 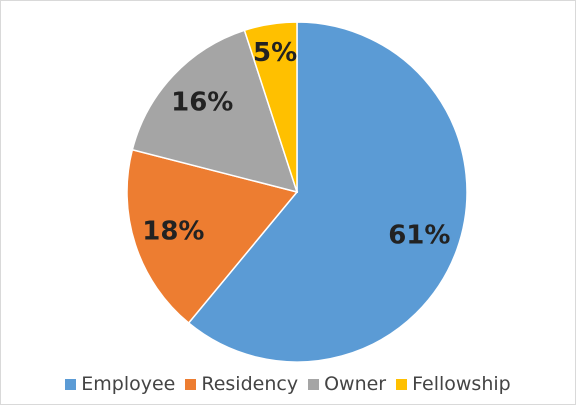 I want to click on legend-item: Owner, so click(x=347, y=384).